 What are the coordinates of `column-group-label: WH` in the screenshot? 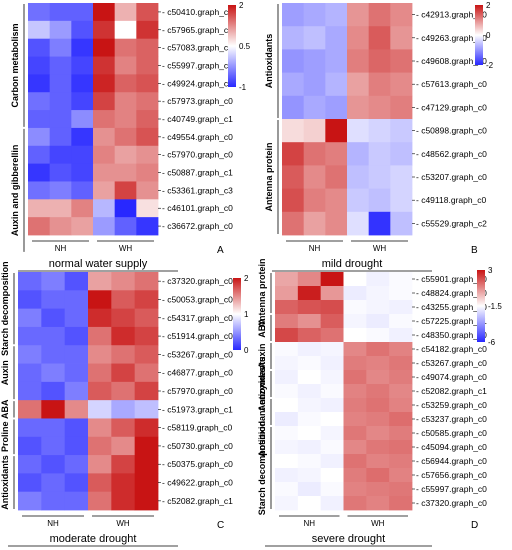 It's located at (380, 248).